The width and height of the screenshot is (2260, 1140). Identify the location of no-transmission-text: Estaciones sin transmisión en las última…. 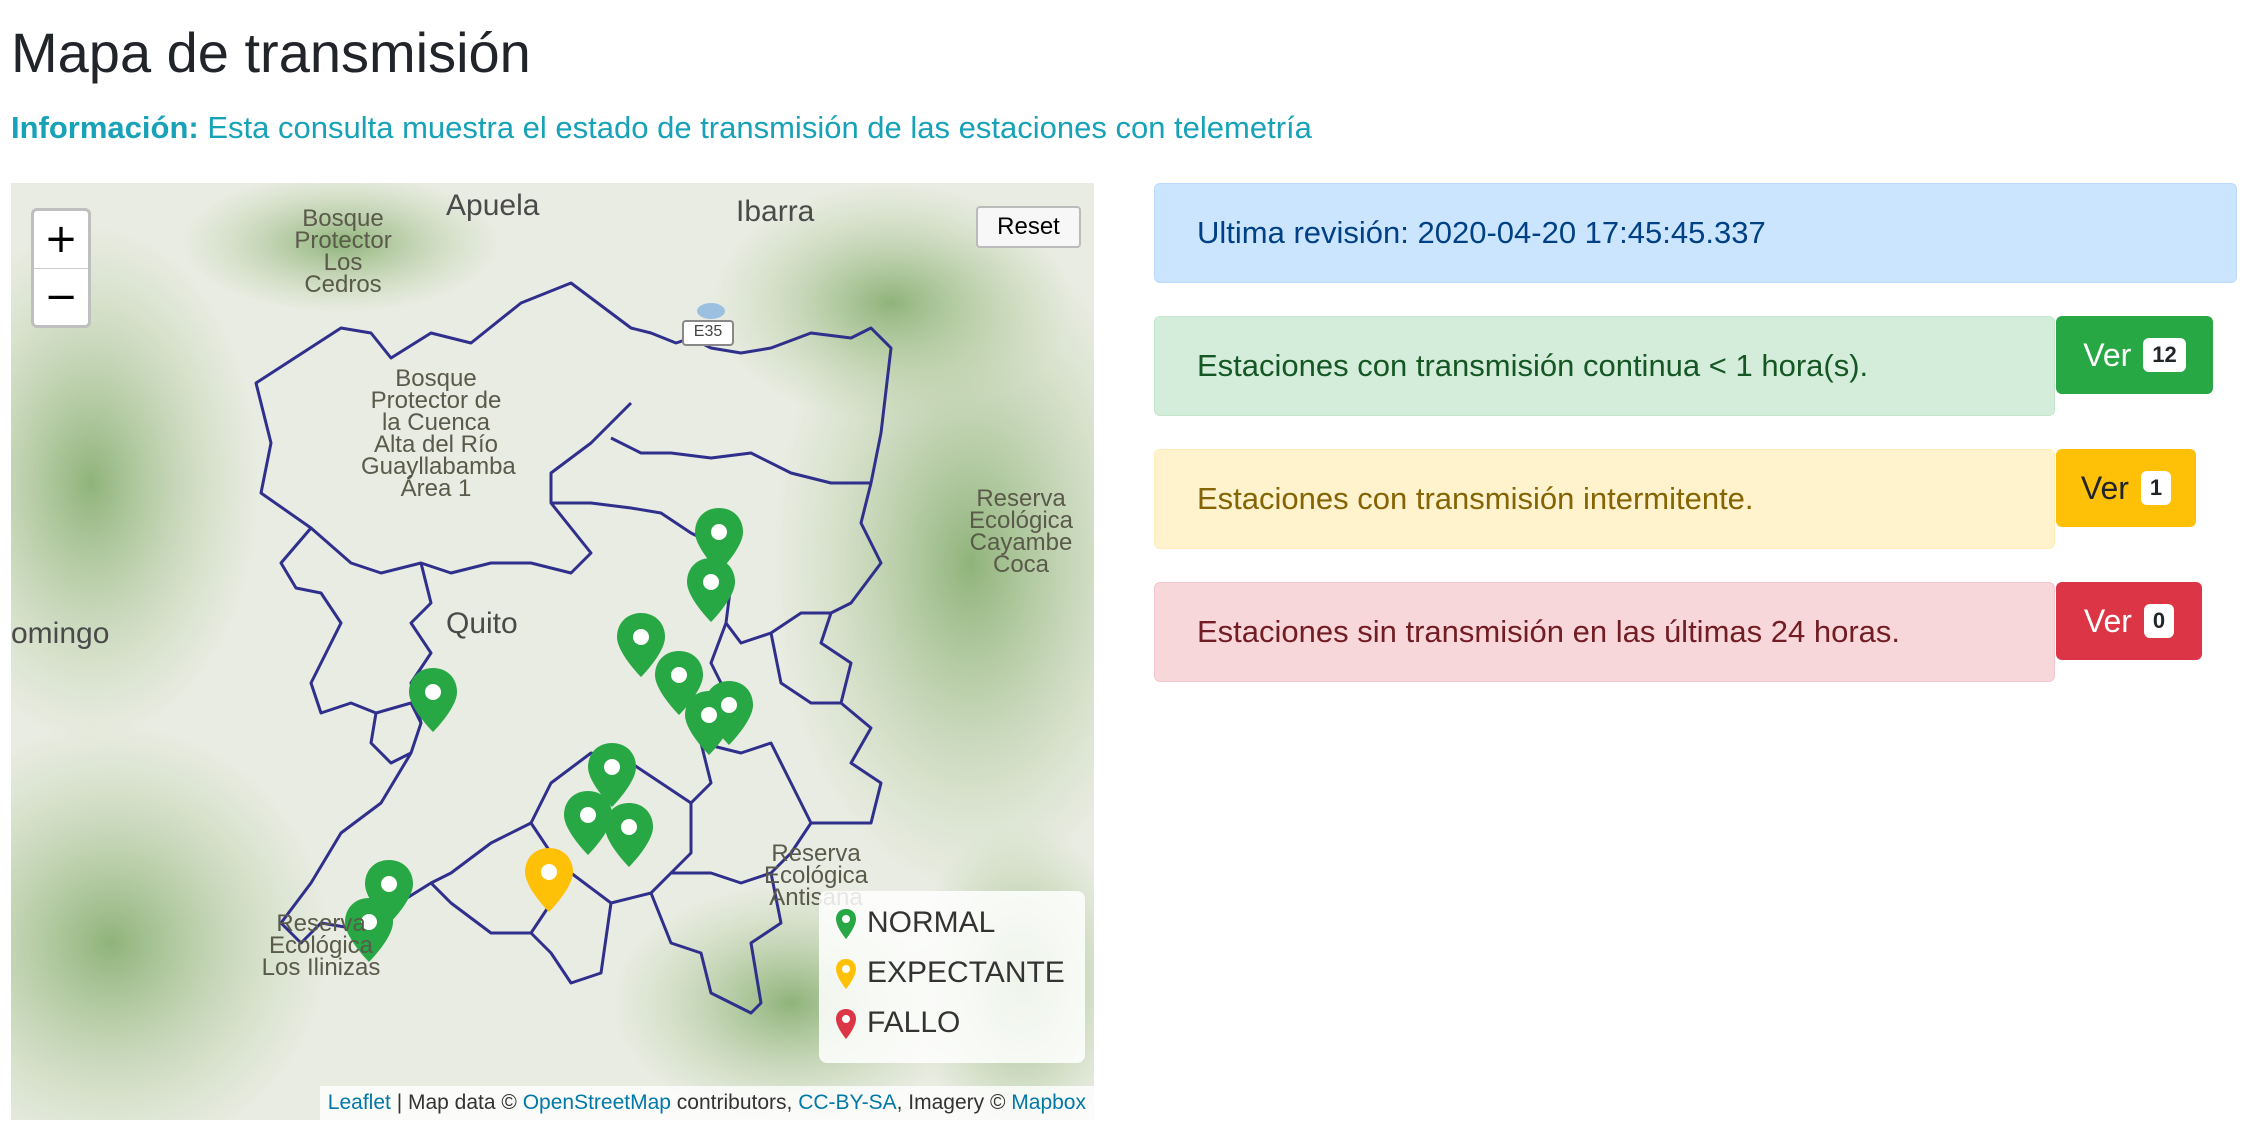
(1548, 631).